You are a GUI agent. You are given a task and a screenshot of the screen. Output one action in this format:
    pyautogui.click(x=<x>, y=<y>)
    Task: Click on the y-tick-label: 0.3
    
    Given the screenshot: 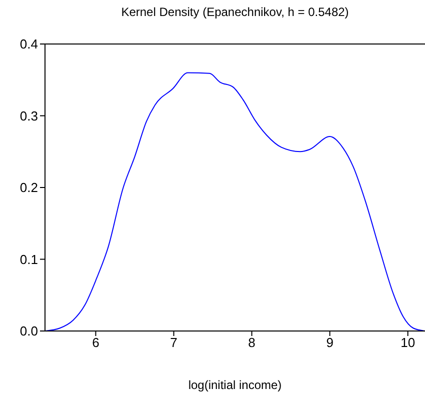 What is the action you would take?
    pyautogui.click(x=29, y=116)
    